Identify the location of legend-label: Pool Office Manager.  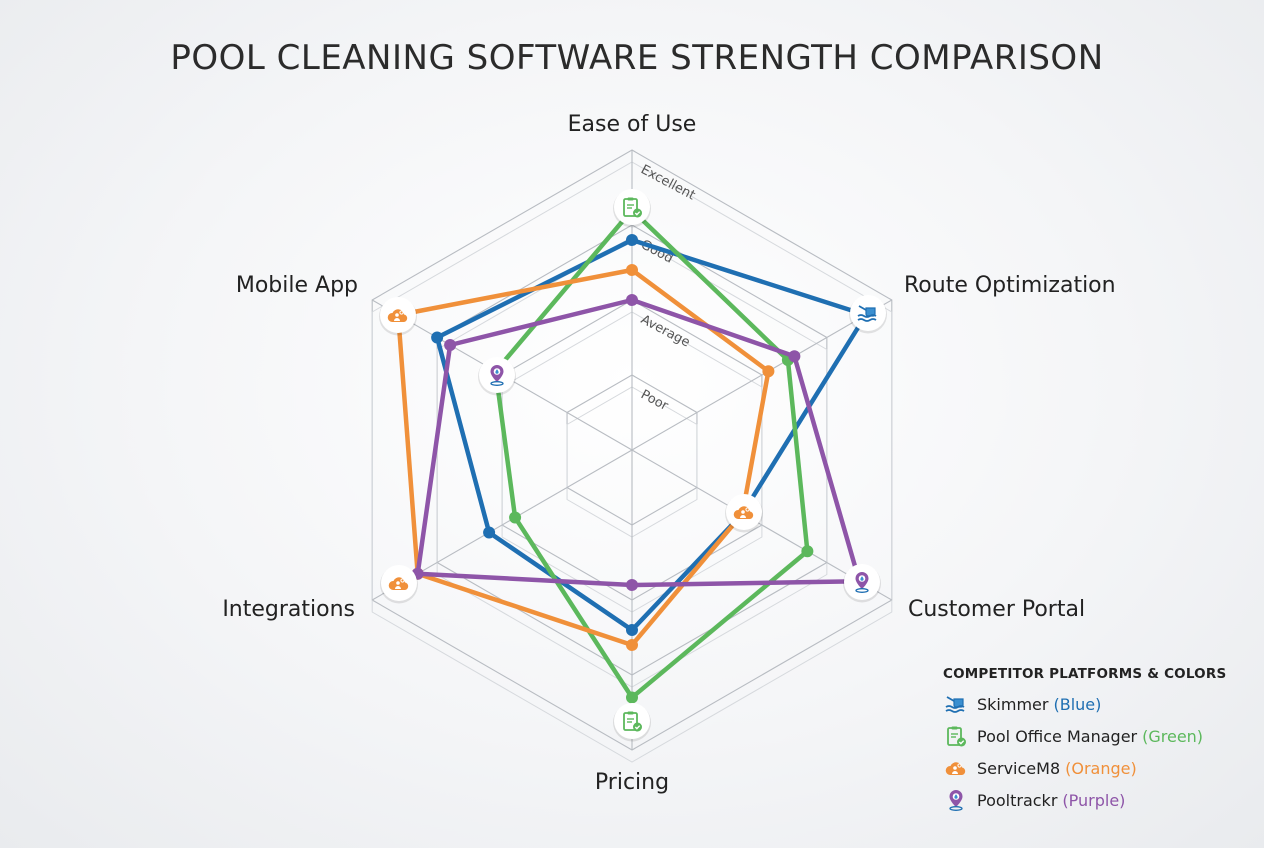
(1057, 736).